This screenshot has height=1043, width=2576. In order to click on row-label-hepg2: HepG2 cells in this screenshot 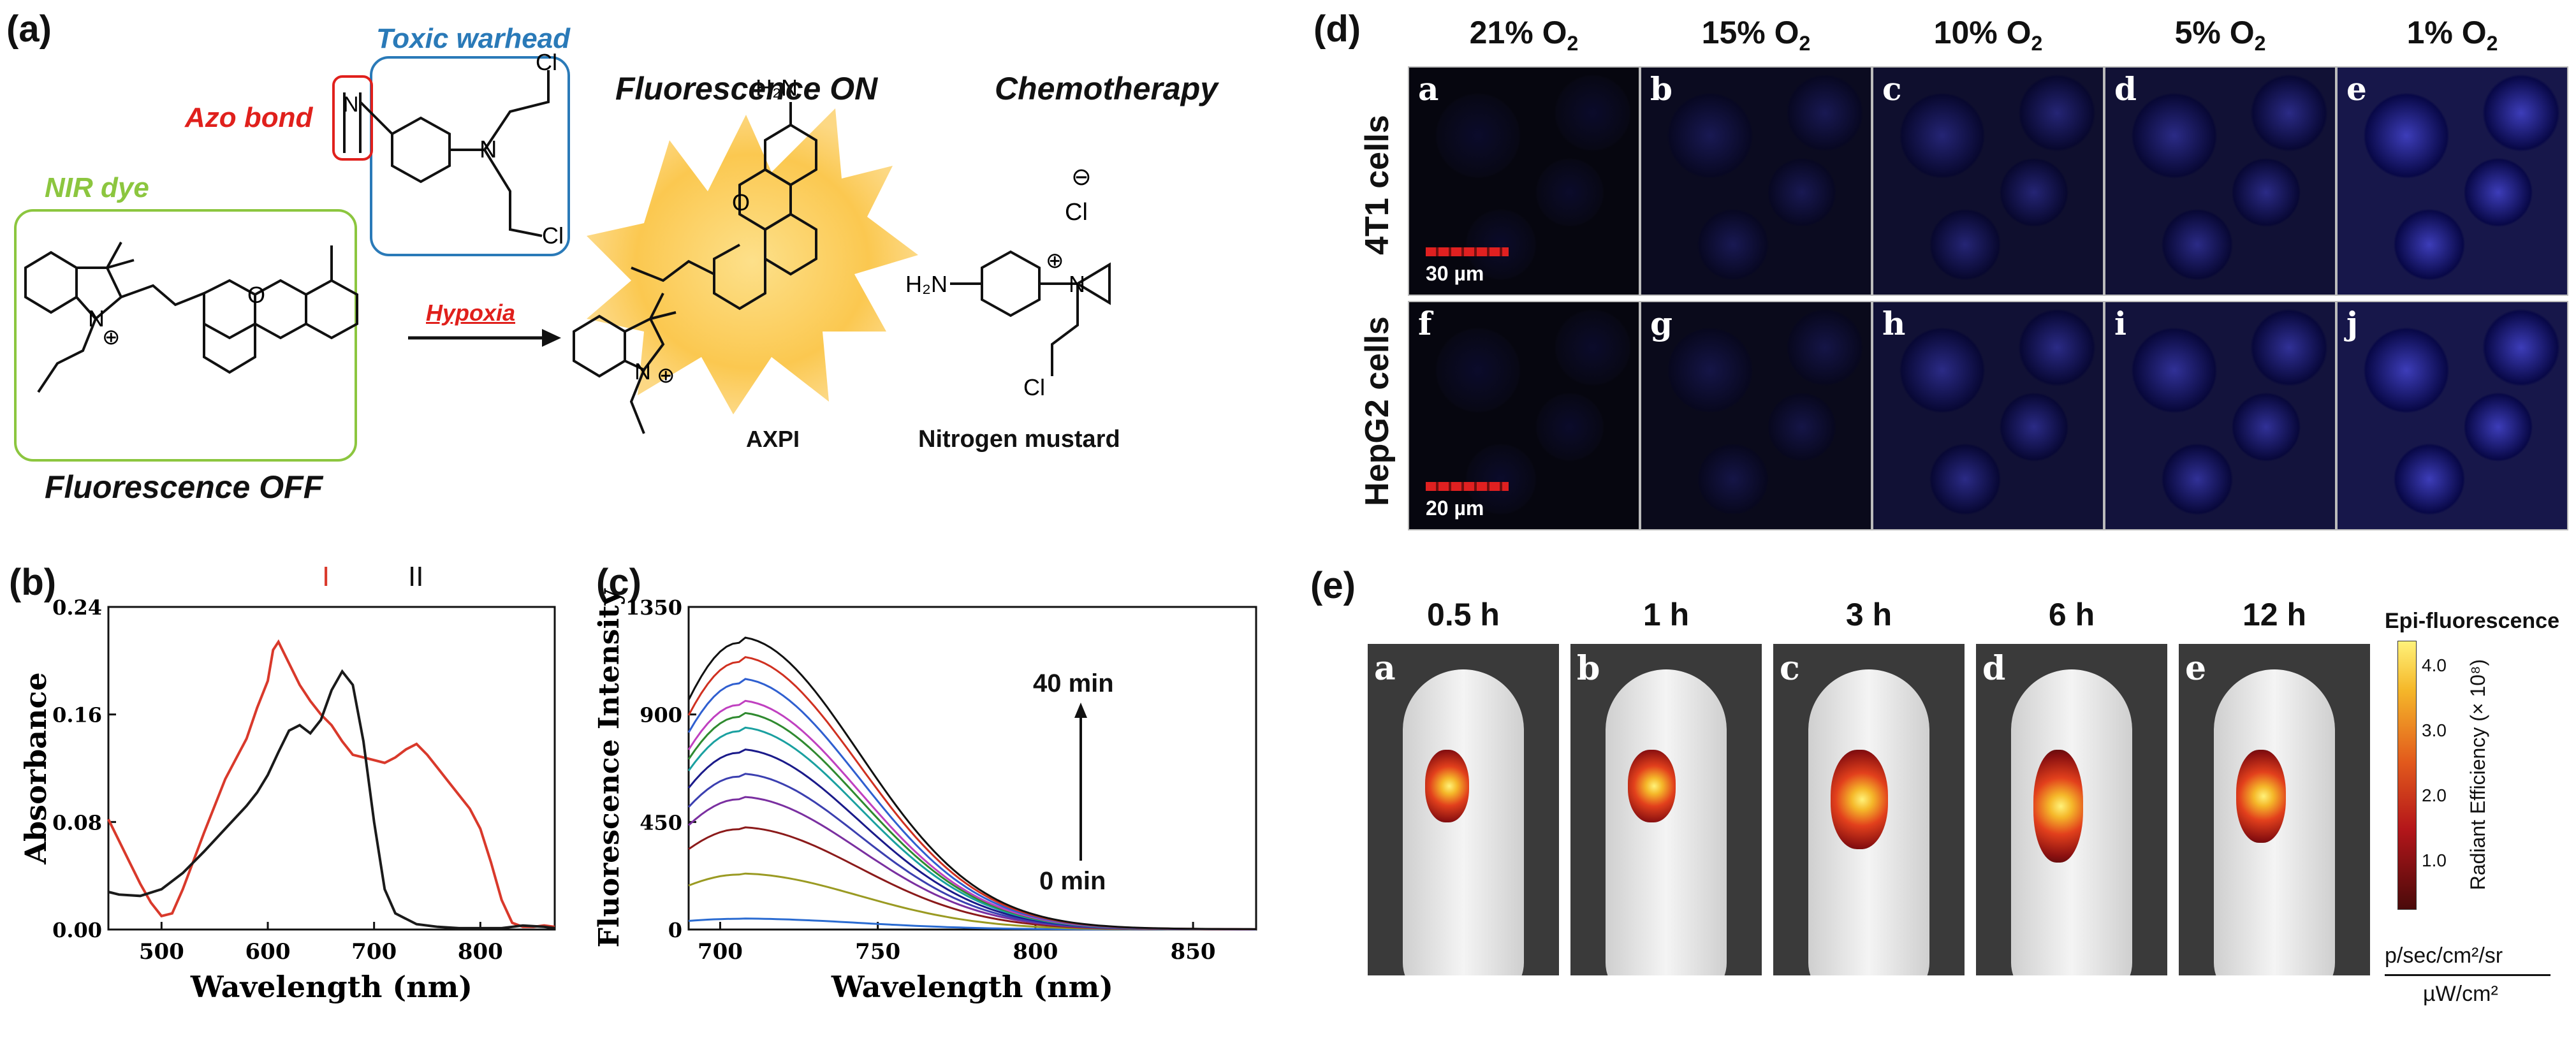, I will do `click(1377, 411)`.